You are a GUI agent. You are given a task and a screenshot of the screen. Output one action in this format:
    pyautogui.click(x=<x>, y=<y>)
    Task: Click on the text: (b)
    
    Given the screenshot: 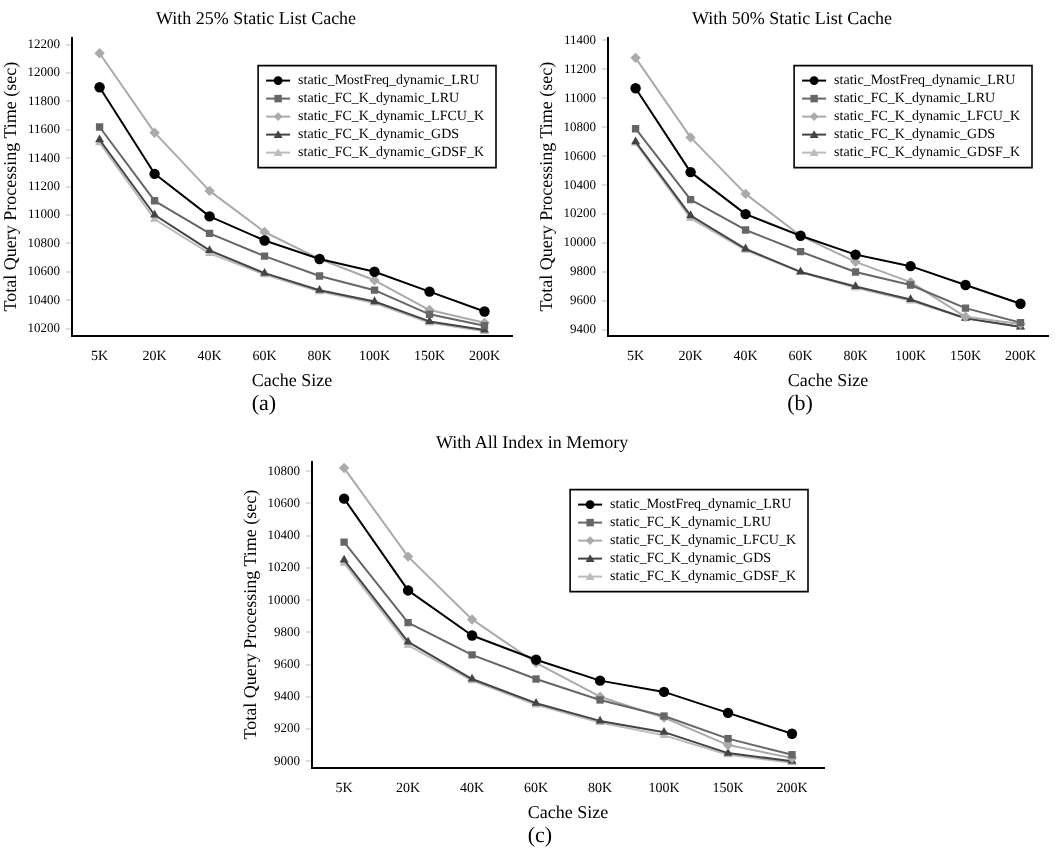 What is the action you would take?
    pyautogui.click(x=800, y=404)
    